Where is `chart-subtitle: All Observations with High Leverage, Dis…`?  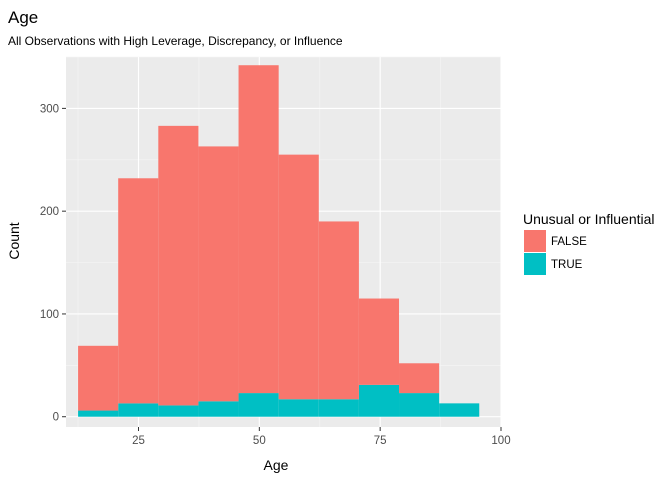 chart-subtitle: All Observations with High Leverage, Dis… is located at coordinates (175, 41).